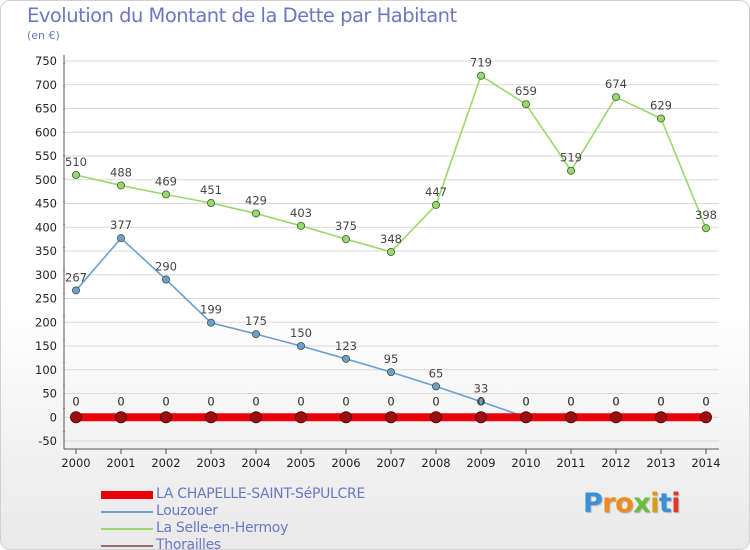 The height and width of the screenshot is (550, 750). Describe the element at coordinates (46, 204) in the screenshot. I see `y-tick-label: 450` at that location.